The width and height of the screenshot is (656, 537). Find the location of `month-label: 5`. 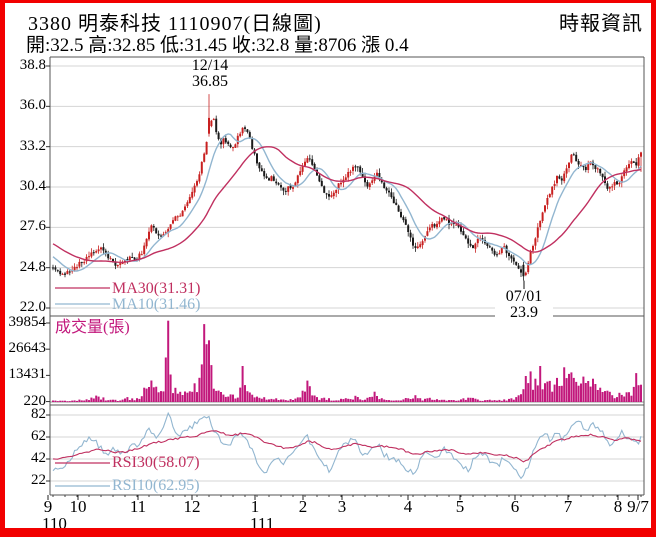

month-label: 5 is located at coordinates (460, 506).